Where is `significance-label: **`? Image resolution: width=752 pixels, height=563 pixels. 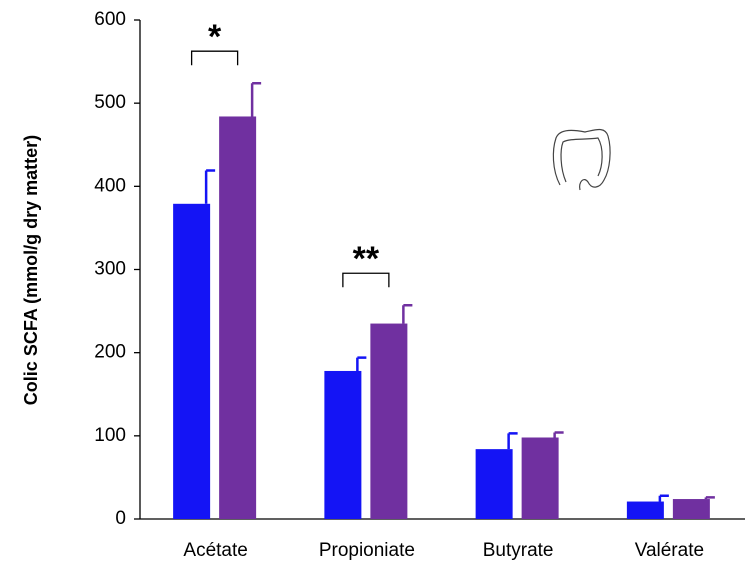
significance-label: ** is located at coordinates (366, 259).